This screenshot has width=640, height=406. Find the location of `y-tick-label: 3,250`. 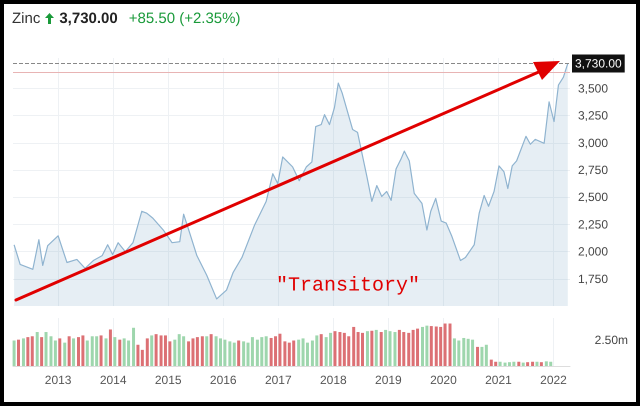

y-tick-label: 3,250 is located at coordinates (593, 115).